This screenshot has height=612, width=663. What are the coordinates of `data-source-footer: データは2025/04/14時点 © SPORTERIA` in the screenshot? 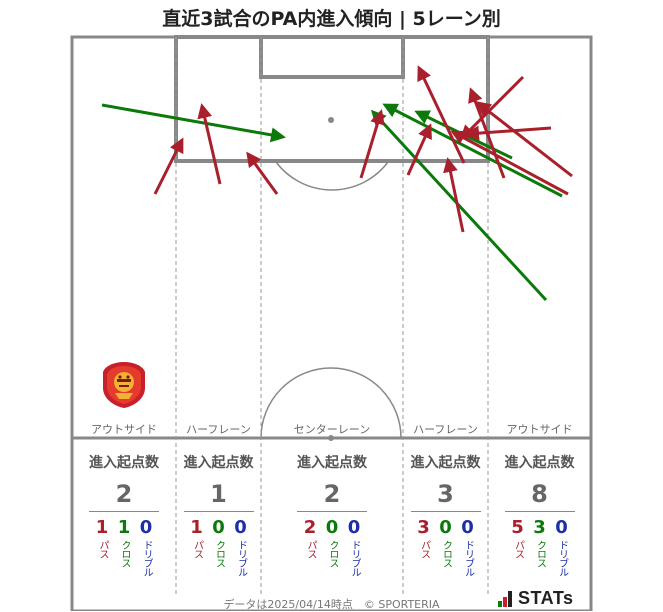 It's located at (331, 604).